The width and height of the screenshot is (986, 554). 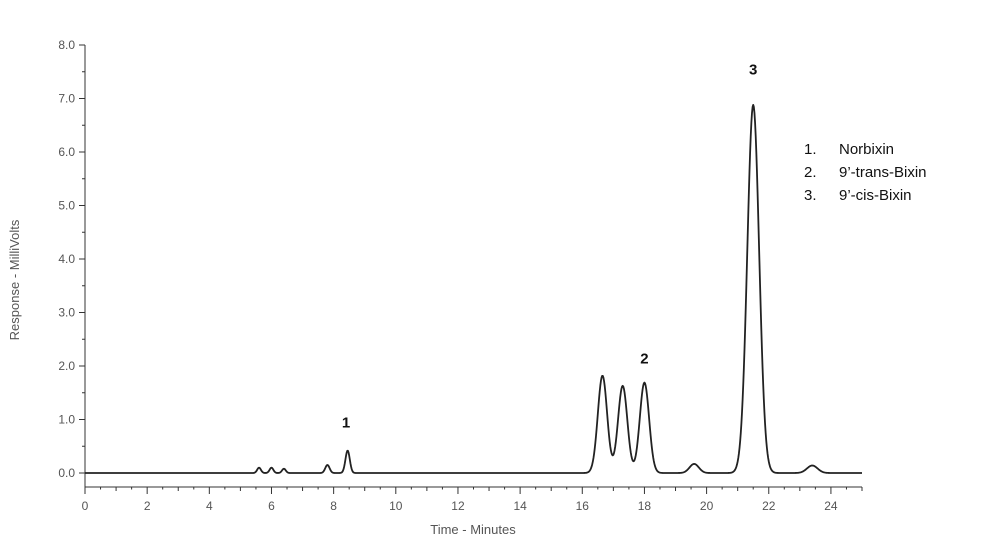 I want to click on legend: 1. Norbixin 2. 9’-trans-Bixin 3. 9’-cis-Bixin, so click(x=865, y=172).